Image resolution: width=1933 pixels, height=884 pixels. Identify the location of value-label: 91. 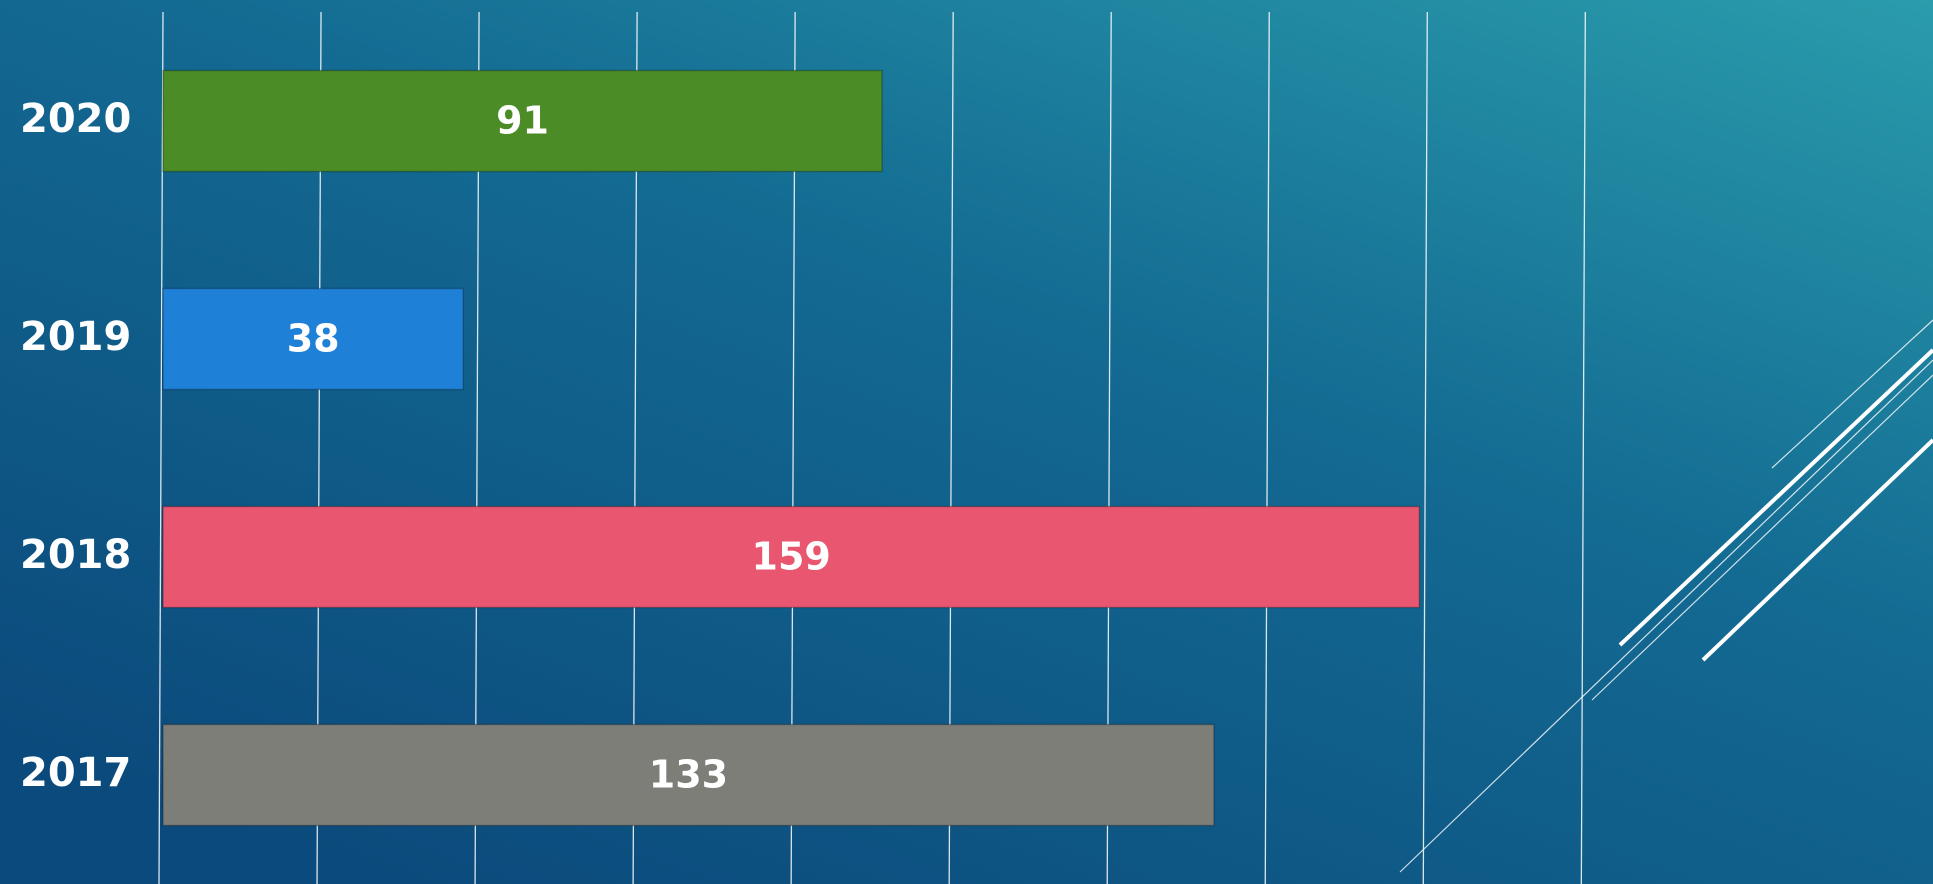
(522, 121).